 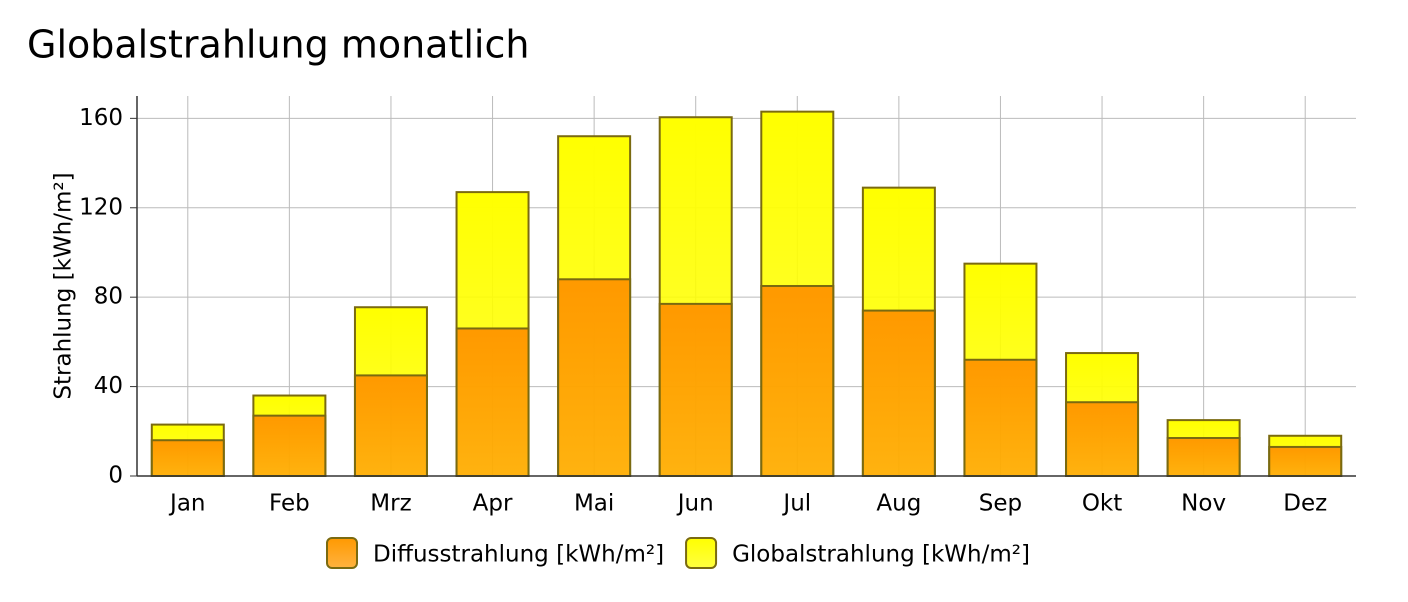 I want to click on x-tick-label: Feb, so click(x=289, y=504).